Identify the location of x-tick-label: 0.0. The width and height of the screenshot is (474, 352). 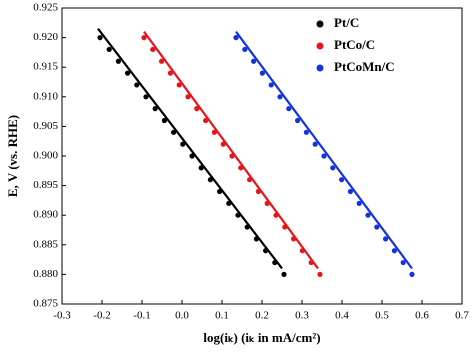
(182, 316).